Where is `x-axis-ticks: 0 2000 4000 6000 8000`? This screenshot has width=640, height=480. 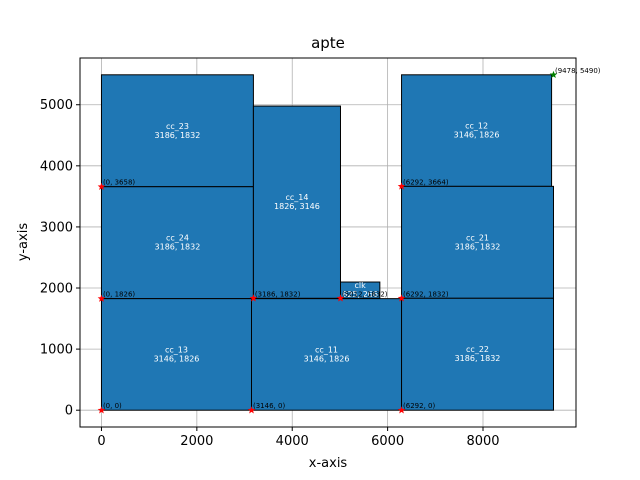
x-axis-ticks: 0 2000 4000 6000 8000 is located at coordinates (298, 438).